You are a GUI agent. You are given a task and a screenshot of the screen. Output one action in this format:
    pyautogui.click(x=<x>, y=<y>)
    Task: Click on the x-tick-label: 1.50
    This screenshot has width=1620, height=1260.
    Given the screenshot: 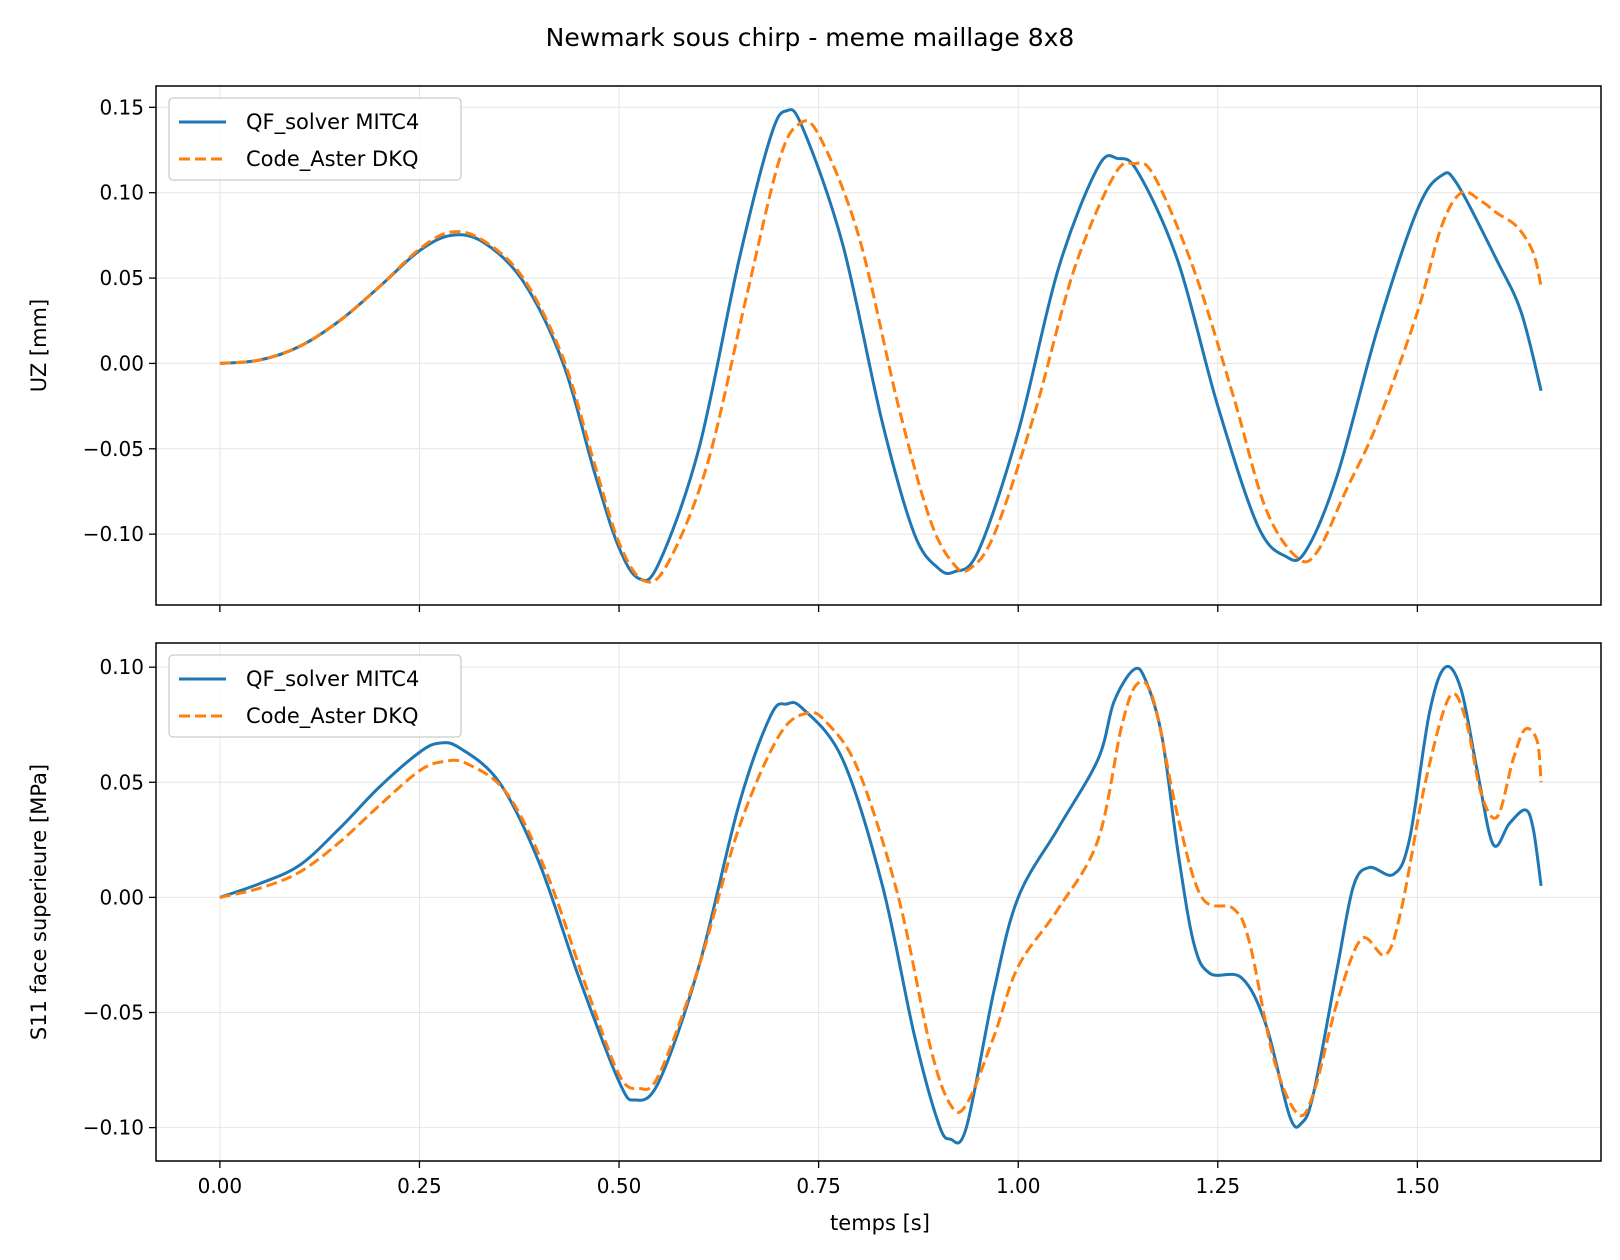 What is the action you would take?
    pyautogui.click(x=1417, y=1186)
    